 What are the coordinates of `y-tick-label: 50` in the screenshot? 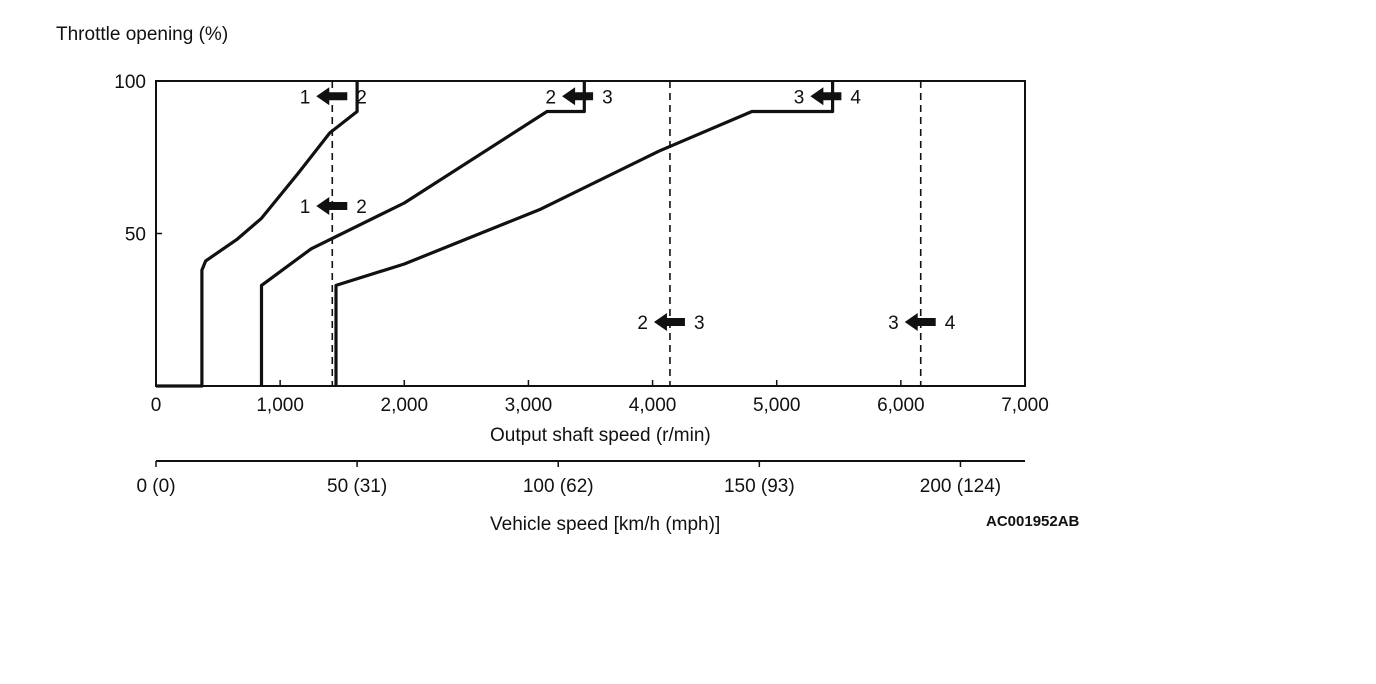 It's located at (135, 235).